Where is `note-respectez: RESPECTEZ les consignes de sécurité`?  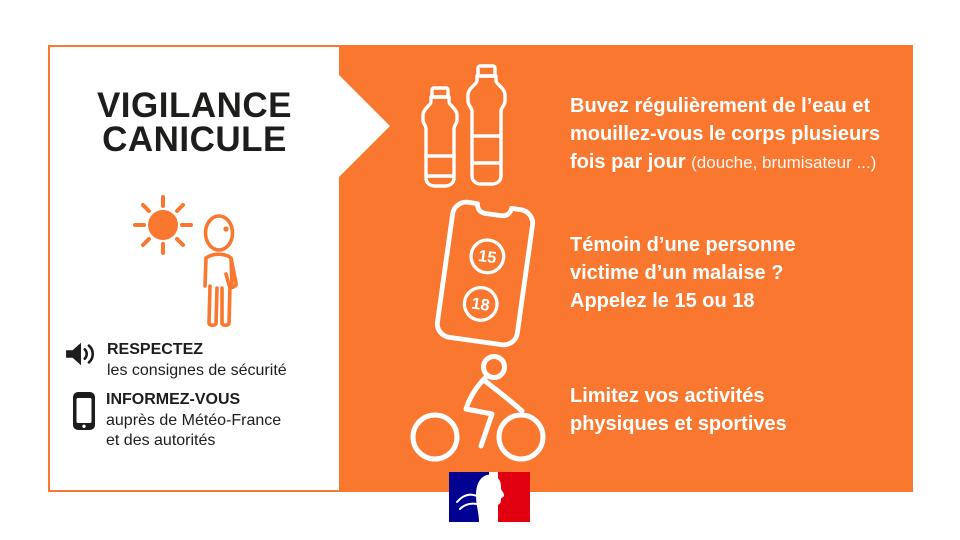 note-respectez: RESPECTEZ les consignes de sécurité is located at coordinates (175, 360).